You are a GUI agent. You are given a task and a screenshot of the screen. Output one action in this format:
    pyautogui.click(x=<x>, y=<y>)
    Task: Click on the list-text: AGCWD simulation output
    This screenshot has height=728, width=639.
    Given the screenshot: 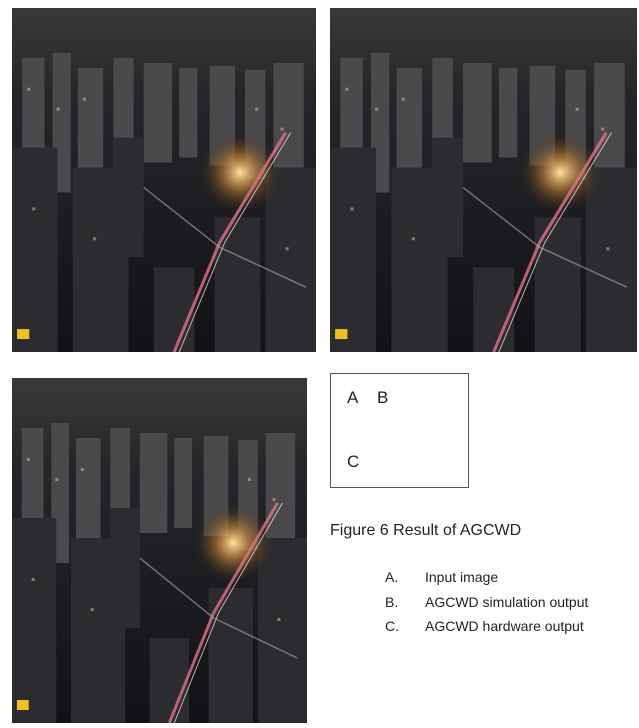 What is the action you would take?
    pyautogui.click(x=507, y=602)
    